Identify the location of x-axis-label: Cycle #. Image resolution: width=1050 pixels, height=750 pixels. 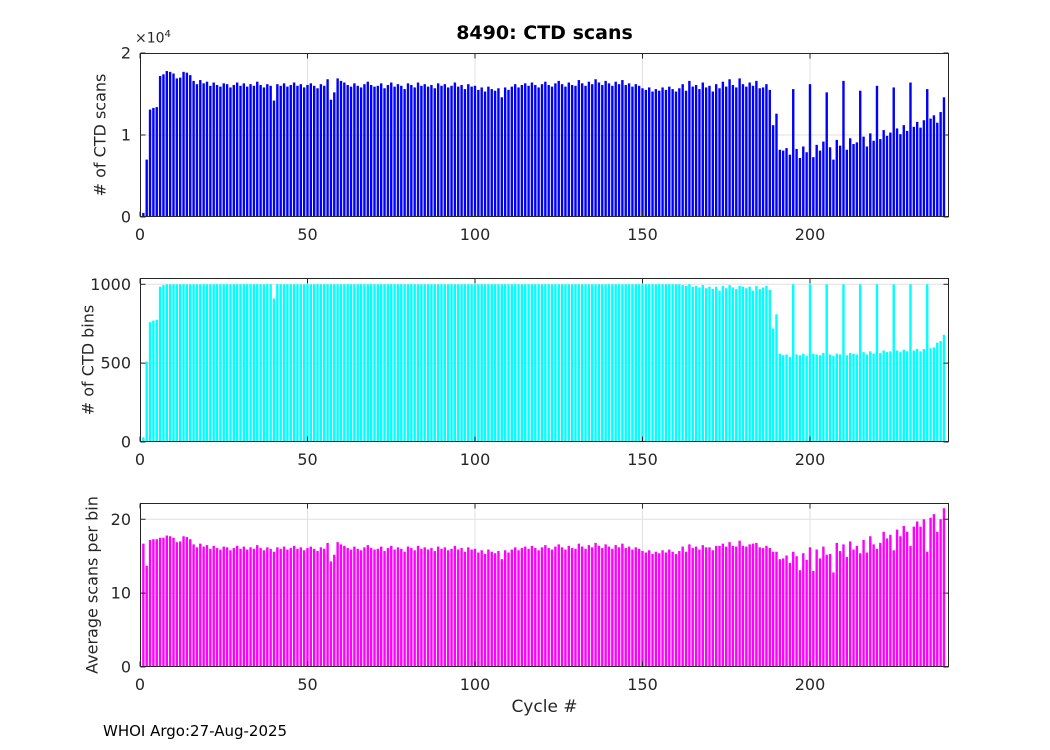
(544, 707).